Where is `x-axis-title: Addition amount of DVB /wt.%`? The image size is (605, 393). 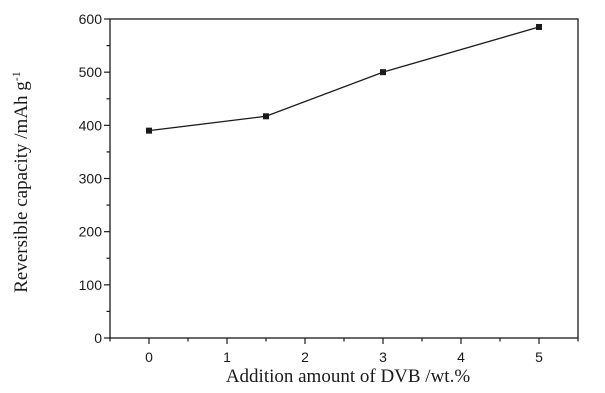 x-axis-title: Addition amount of DVB /wt.% is located at coordinates (348, 376).